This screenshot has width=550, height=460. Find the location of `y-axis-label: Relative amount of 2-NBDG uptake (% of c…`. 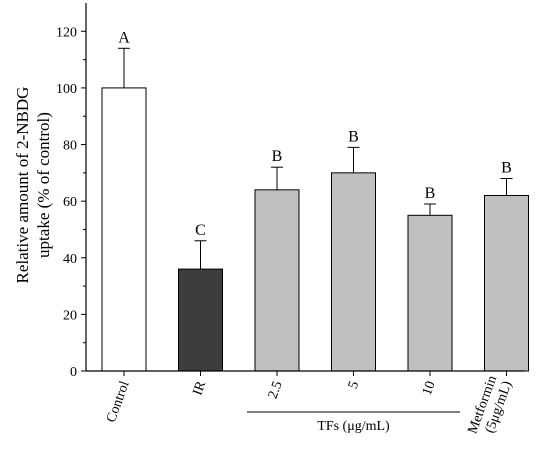

y-axis-label: Relative amount of 2-NBDG uptake (% of c… is located at coordinates (33, 185).